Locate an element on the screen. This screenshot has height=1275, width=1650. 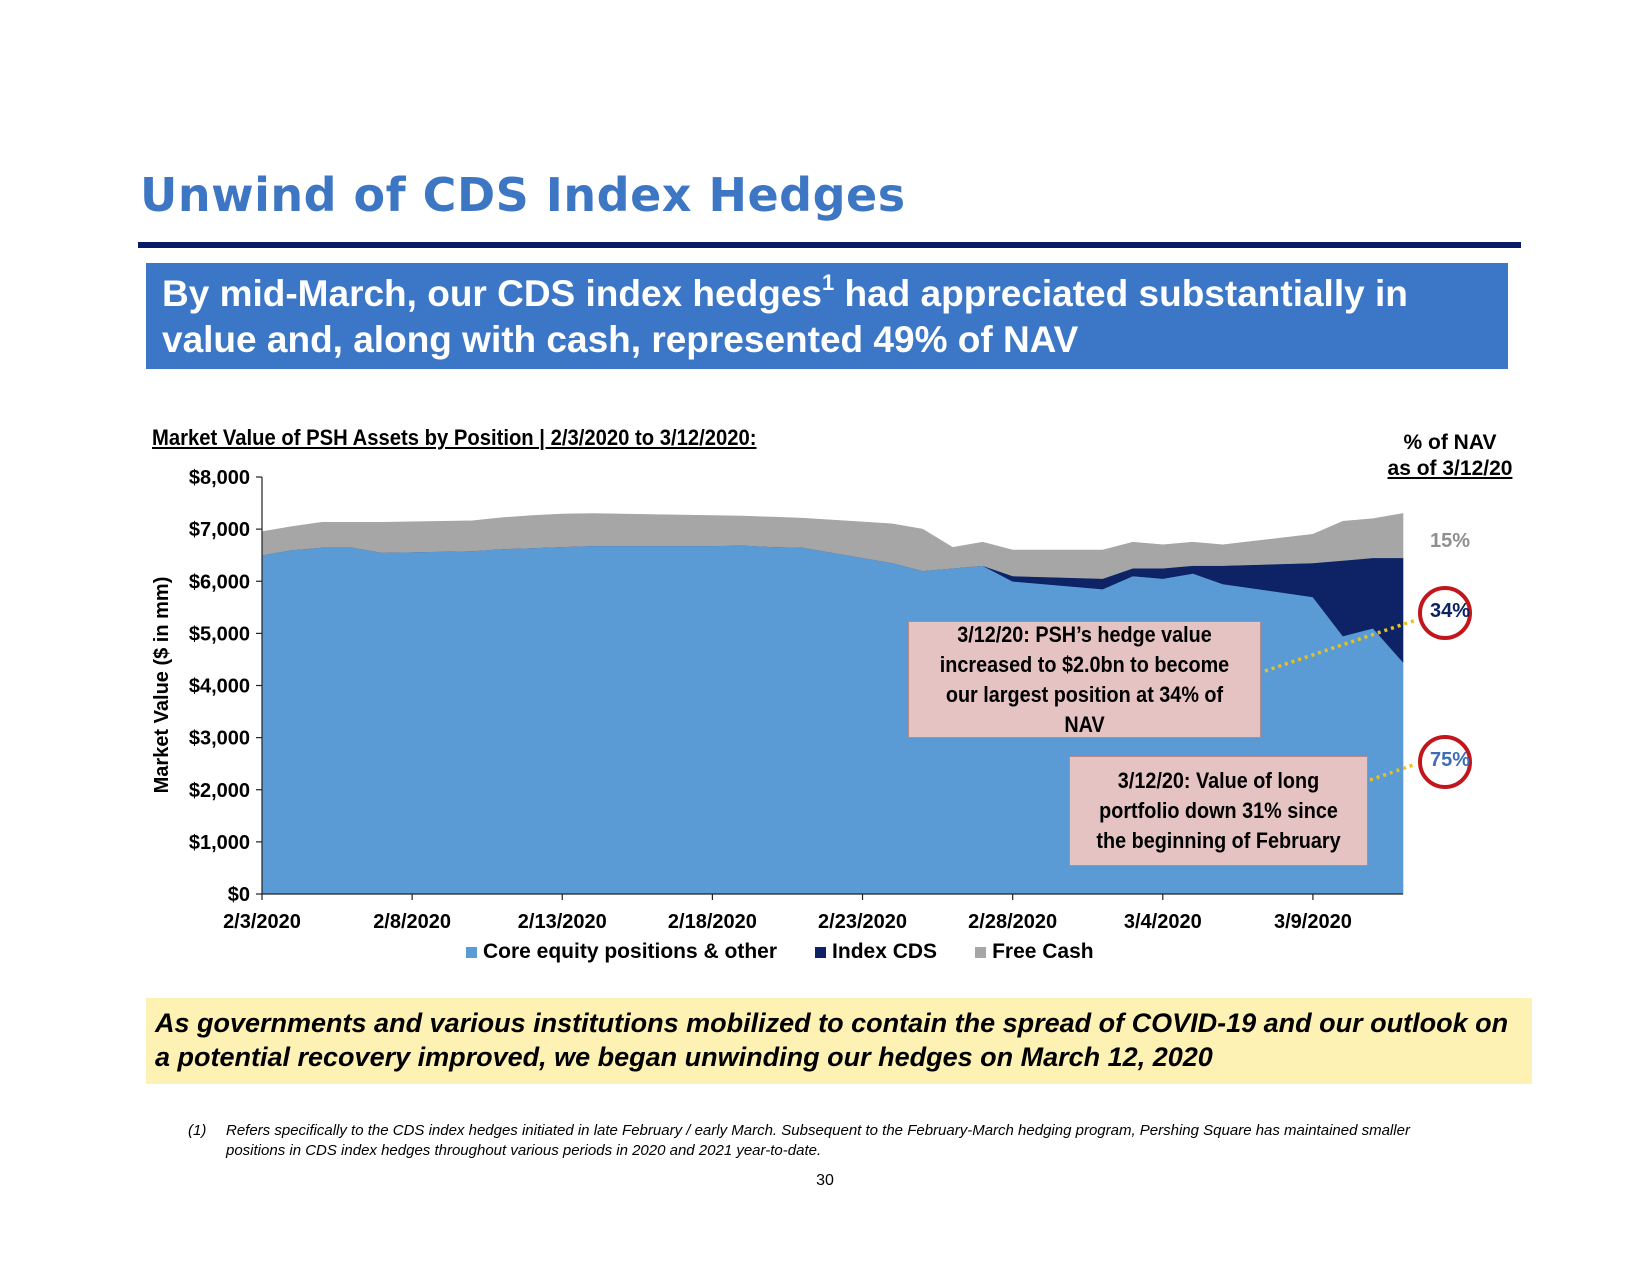
page-title: Unwind of CDS Index Hedges is located at coordinates (523, 195).